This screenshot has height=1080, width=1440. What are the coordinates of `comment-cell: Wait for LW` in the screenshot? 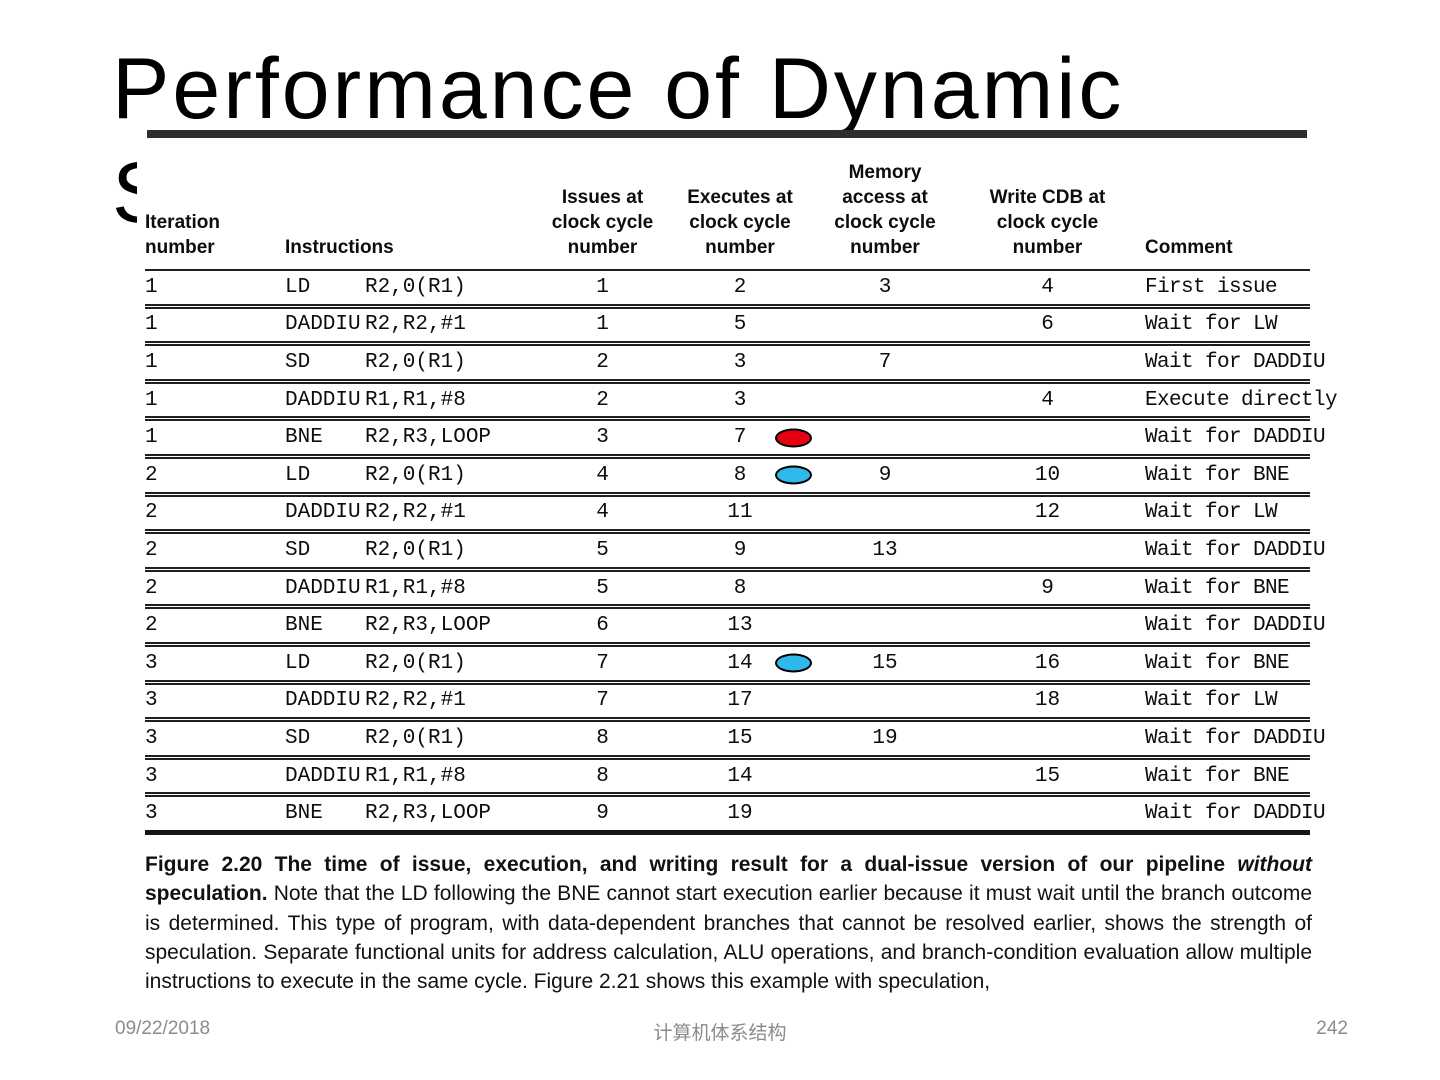 It's located at (1211, 701).